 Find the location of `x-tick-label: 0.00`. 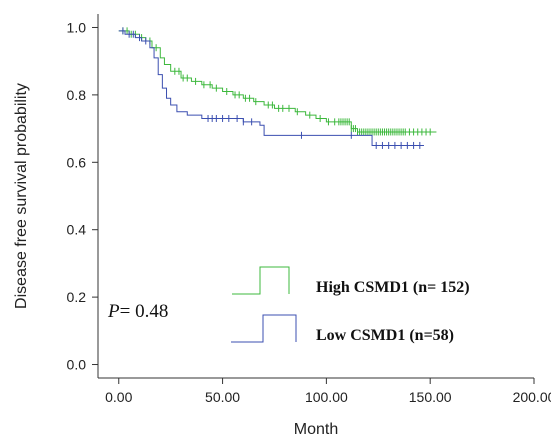

x-tick-label: 0.00 is located at coordinates (118, 397).